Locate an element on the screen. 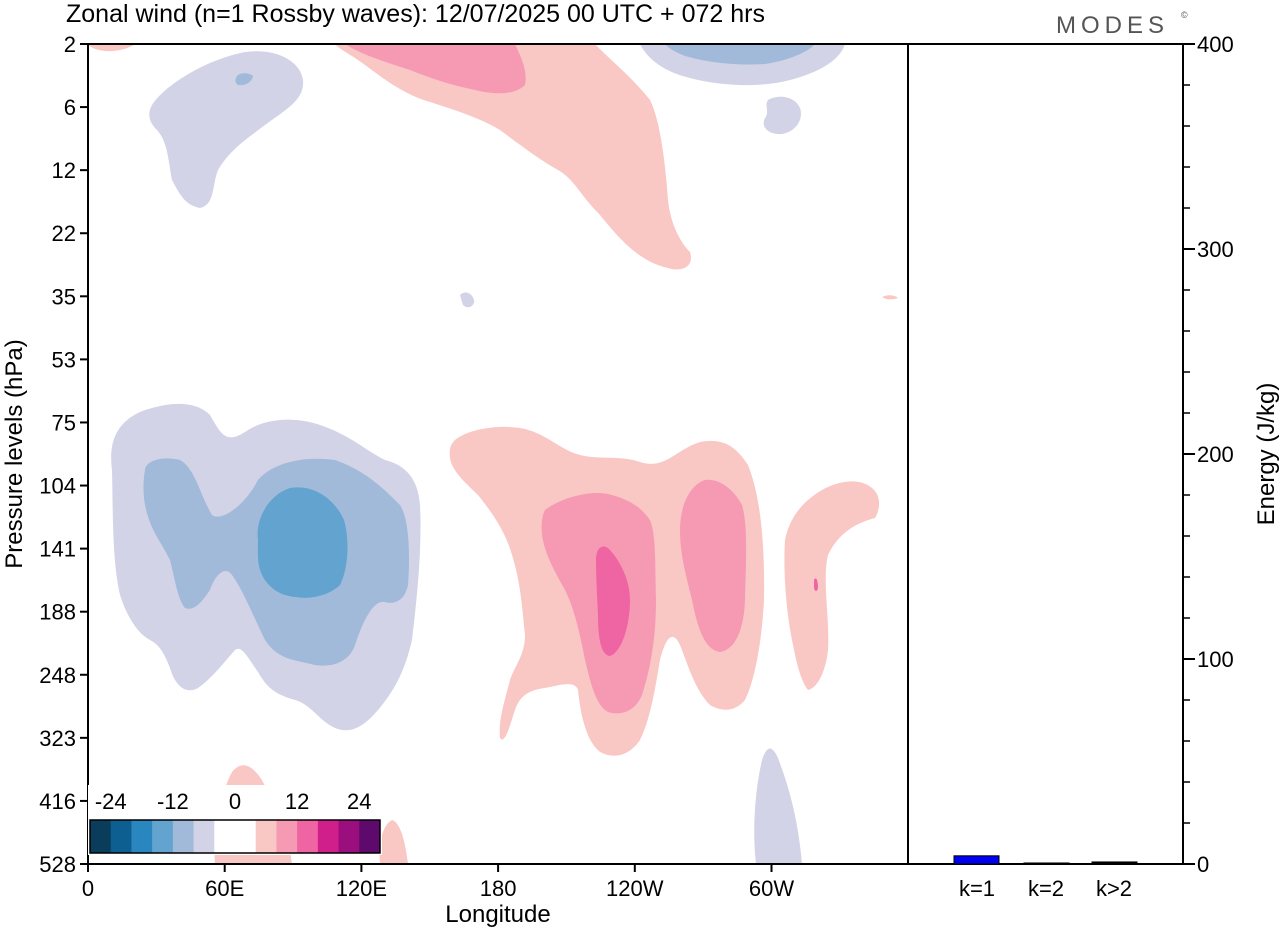 The width and height of the screenshot is (1280, 930). y-tick-label: 12 is located at coordinates (64, 170).